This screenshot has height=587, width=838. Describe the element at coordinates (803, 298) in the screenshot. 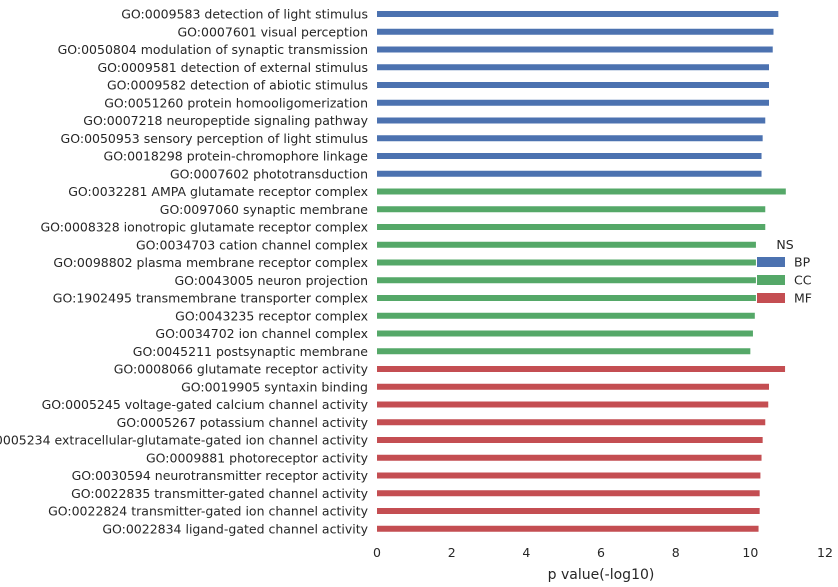

I see `legend-label: MF` at that location.